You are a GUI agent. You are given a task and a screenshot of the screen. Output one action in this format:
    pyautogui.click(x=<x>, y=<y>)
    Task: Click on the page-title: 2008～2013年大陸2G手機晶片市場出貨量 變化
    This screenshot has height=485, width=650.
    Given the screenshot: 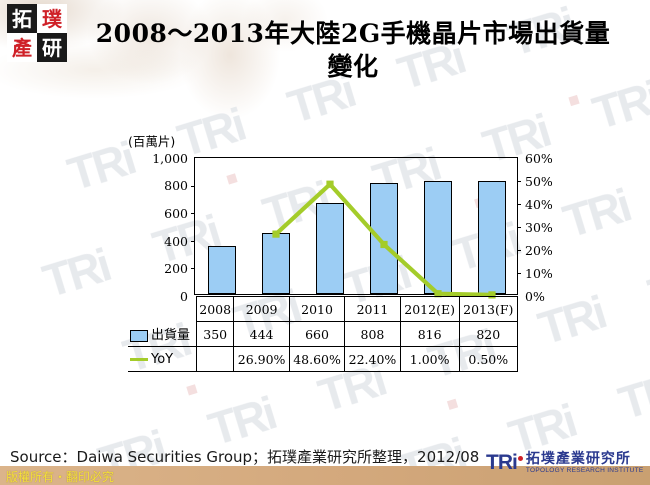 What is the action you would take?
    pyautogui.click(x=353, y=50)
    